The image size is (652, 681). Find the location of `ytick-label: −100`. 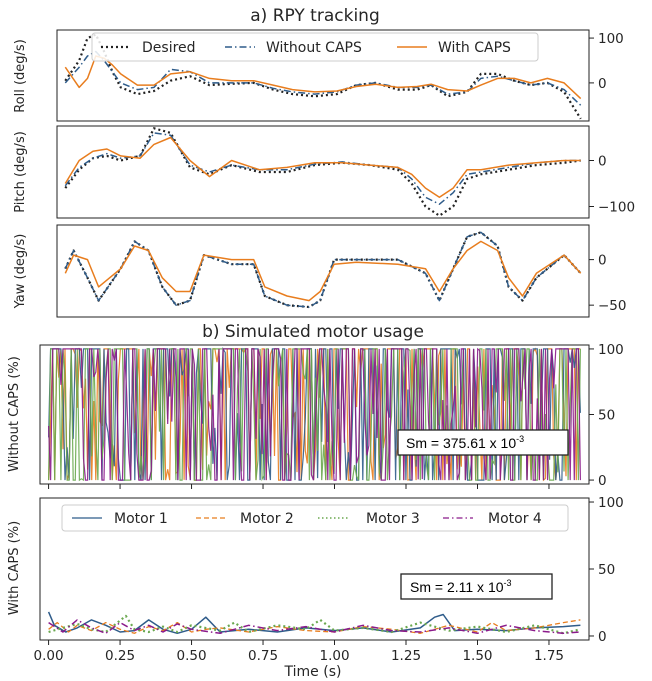

ytick-label: −100 is located at coordinates (616, 208).